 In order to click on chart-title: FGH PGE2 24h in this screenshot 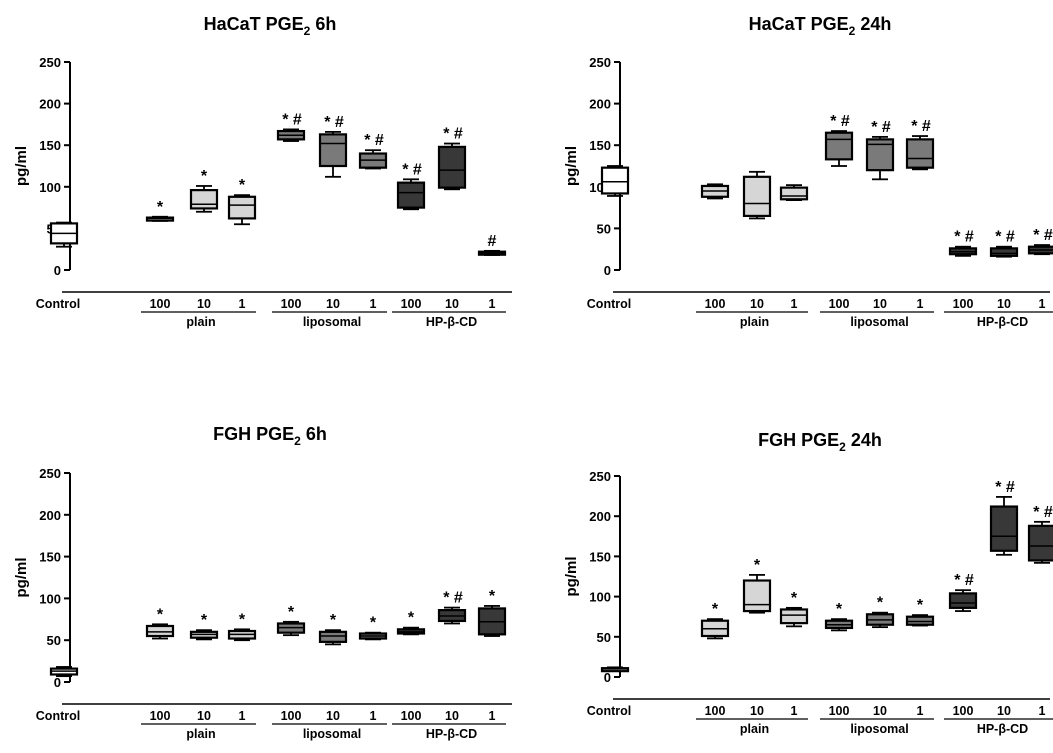, I will do `click(820, 442)`.